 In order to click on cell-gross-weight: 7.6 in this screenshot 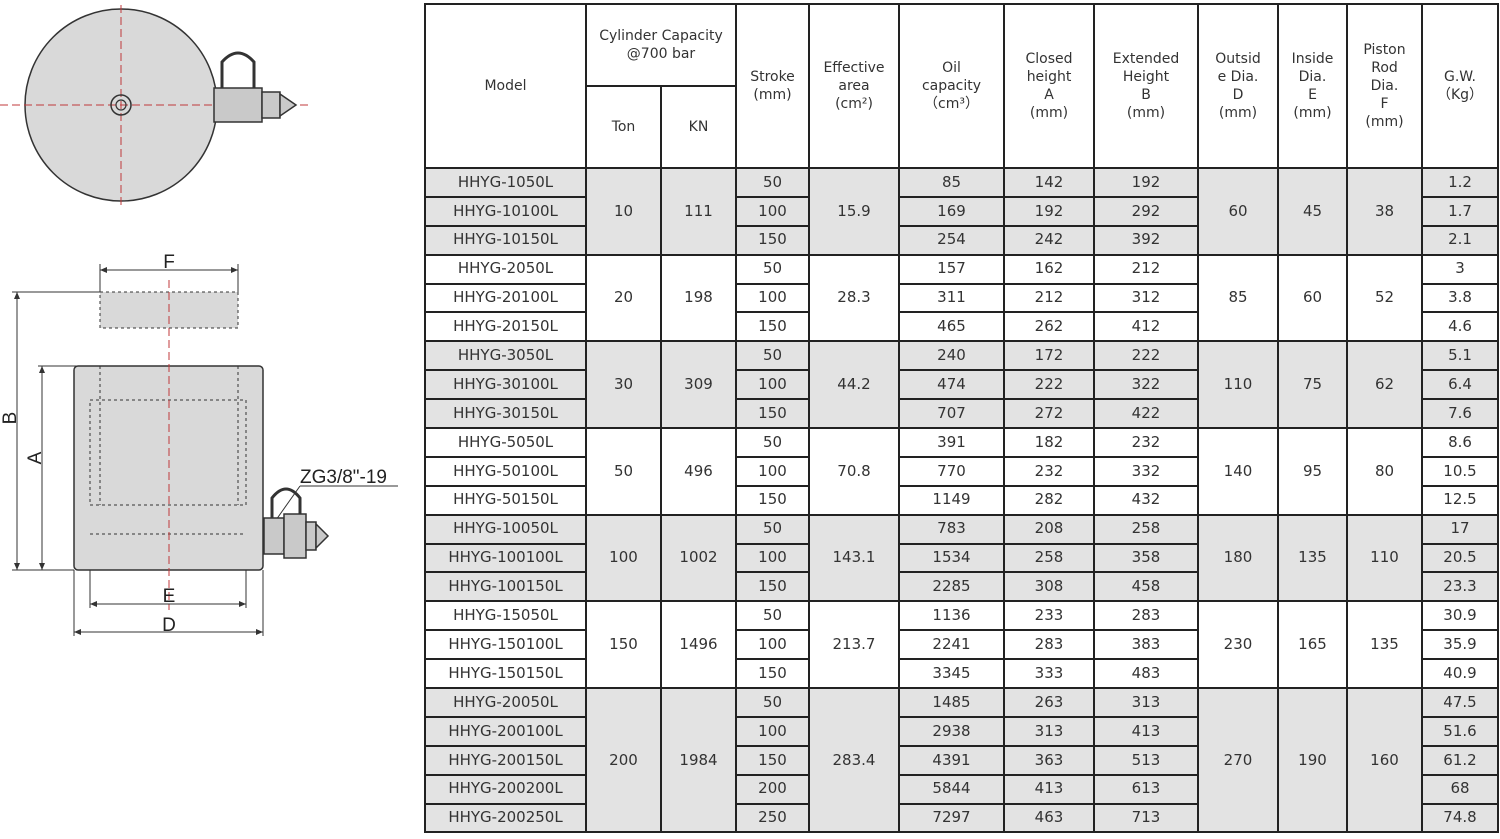, I will do `click(1460, 414)`.